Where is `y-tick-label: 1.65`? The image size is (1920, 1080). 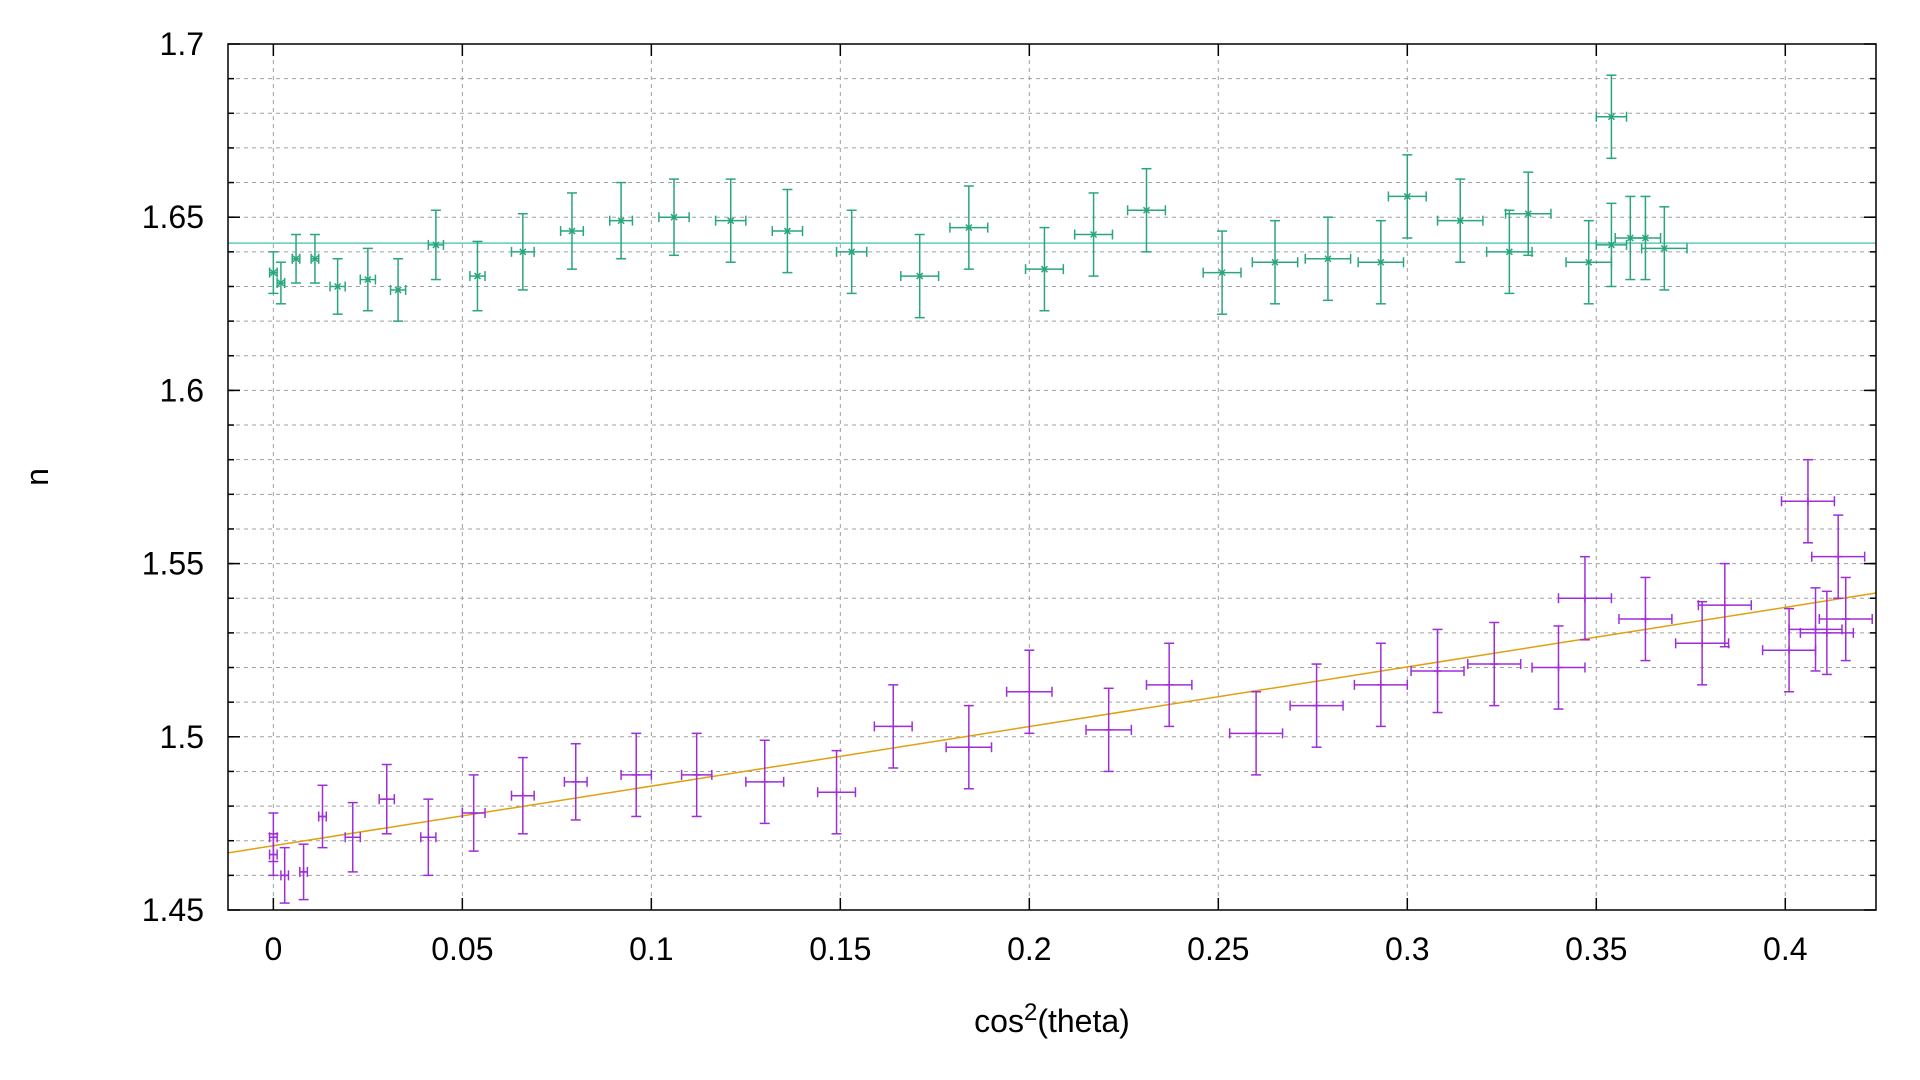 y-tick-label: 1.65 is located at coordinates (173, 217).